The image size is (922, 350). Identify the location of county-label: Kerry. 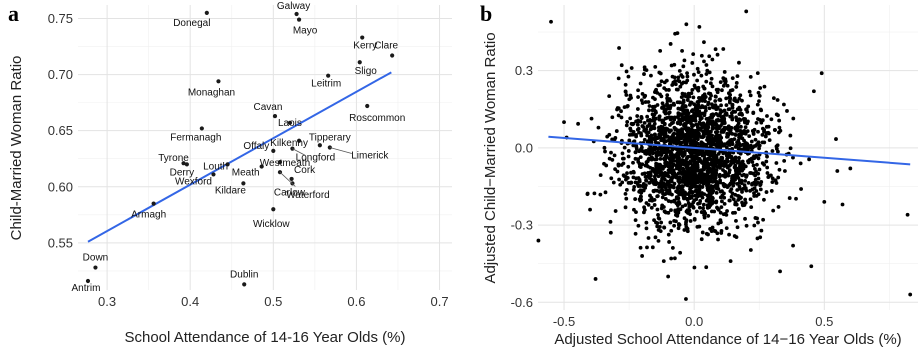
(365, 46).